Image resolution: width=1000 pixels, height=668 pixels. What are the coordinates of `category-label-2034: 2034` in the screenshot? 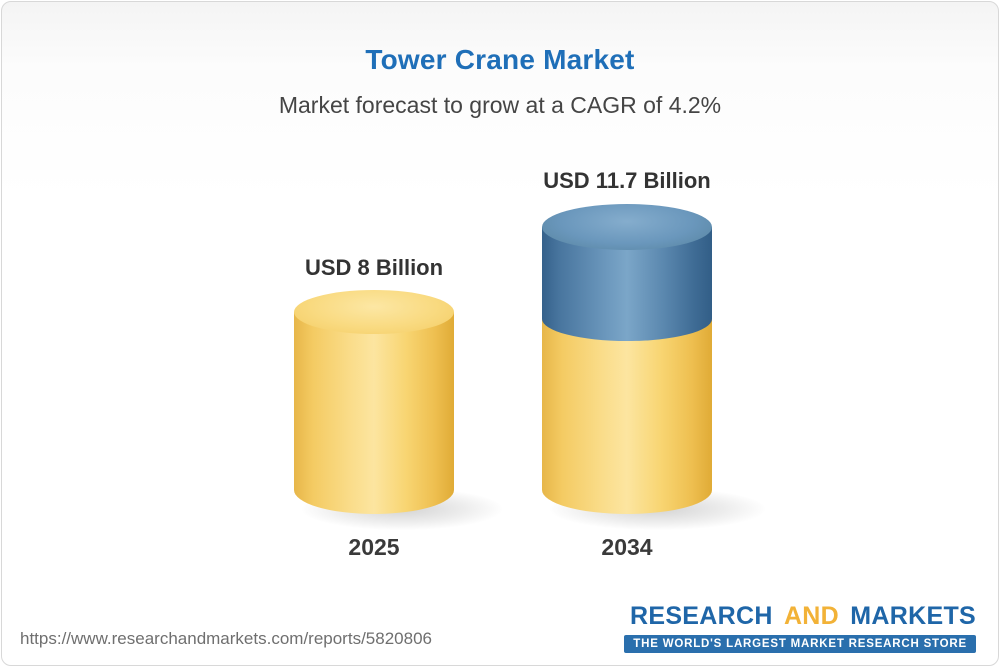 It's located at (627, 547).